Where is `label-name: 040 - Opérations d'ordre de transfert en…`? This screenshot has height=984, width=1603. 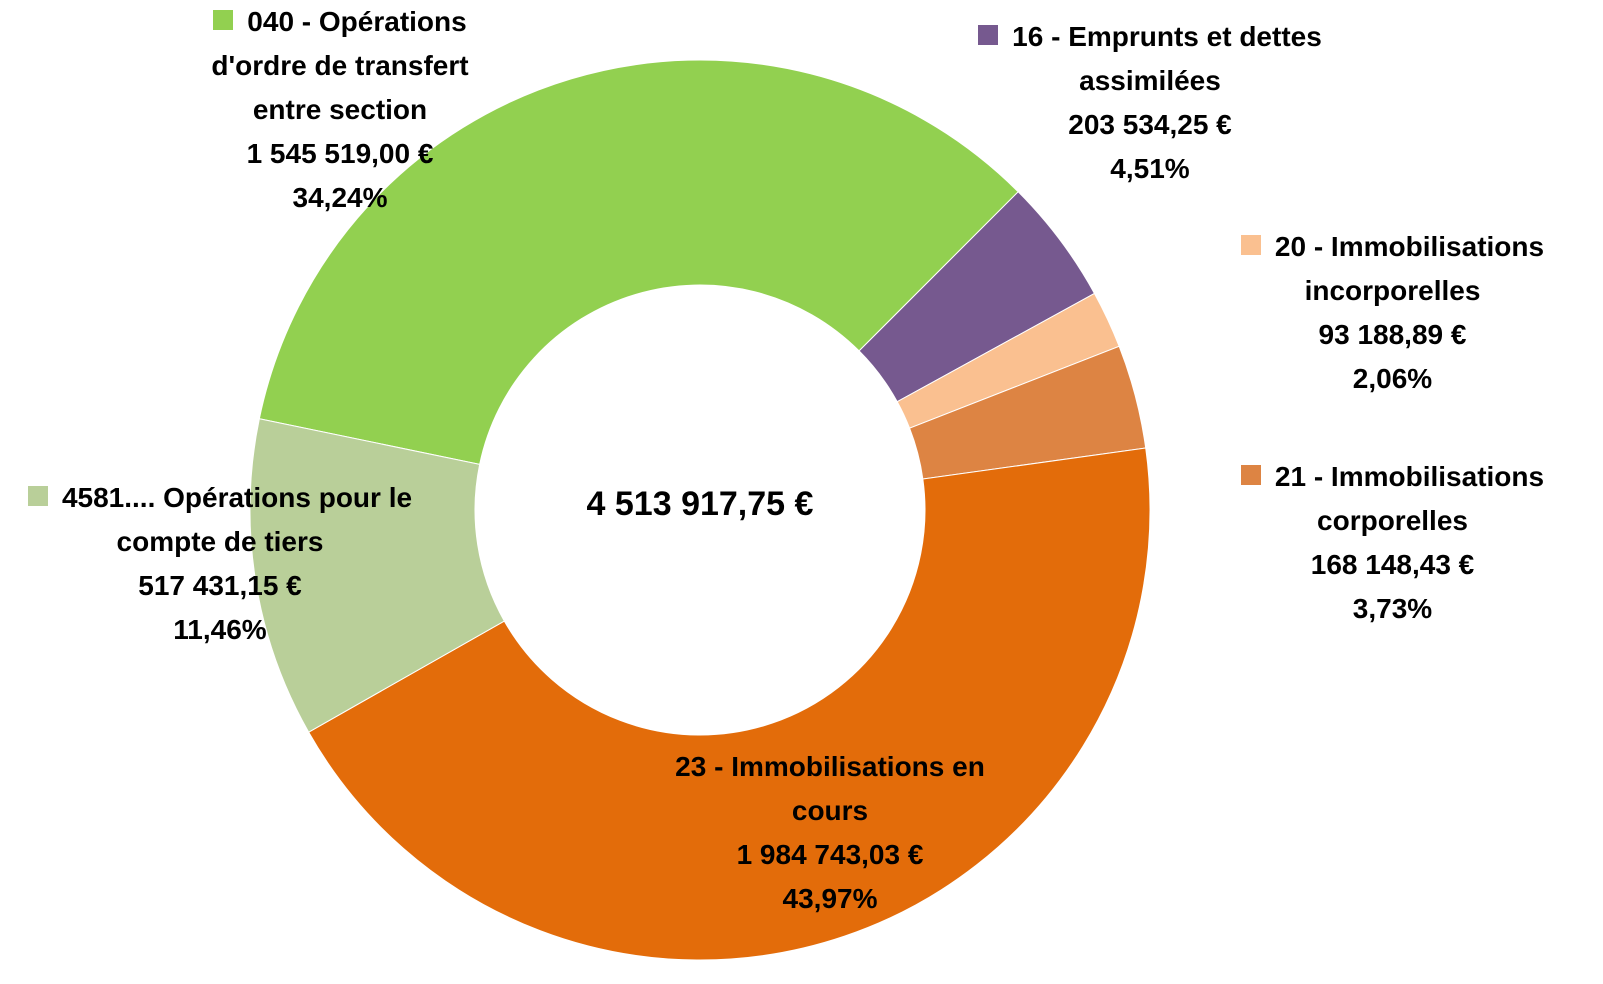 label-name: 040 - Opérations d'ordre de transfert en… is located at coordinates (340, 66).